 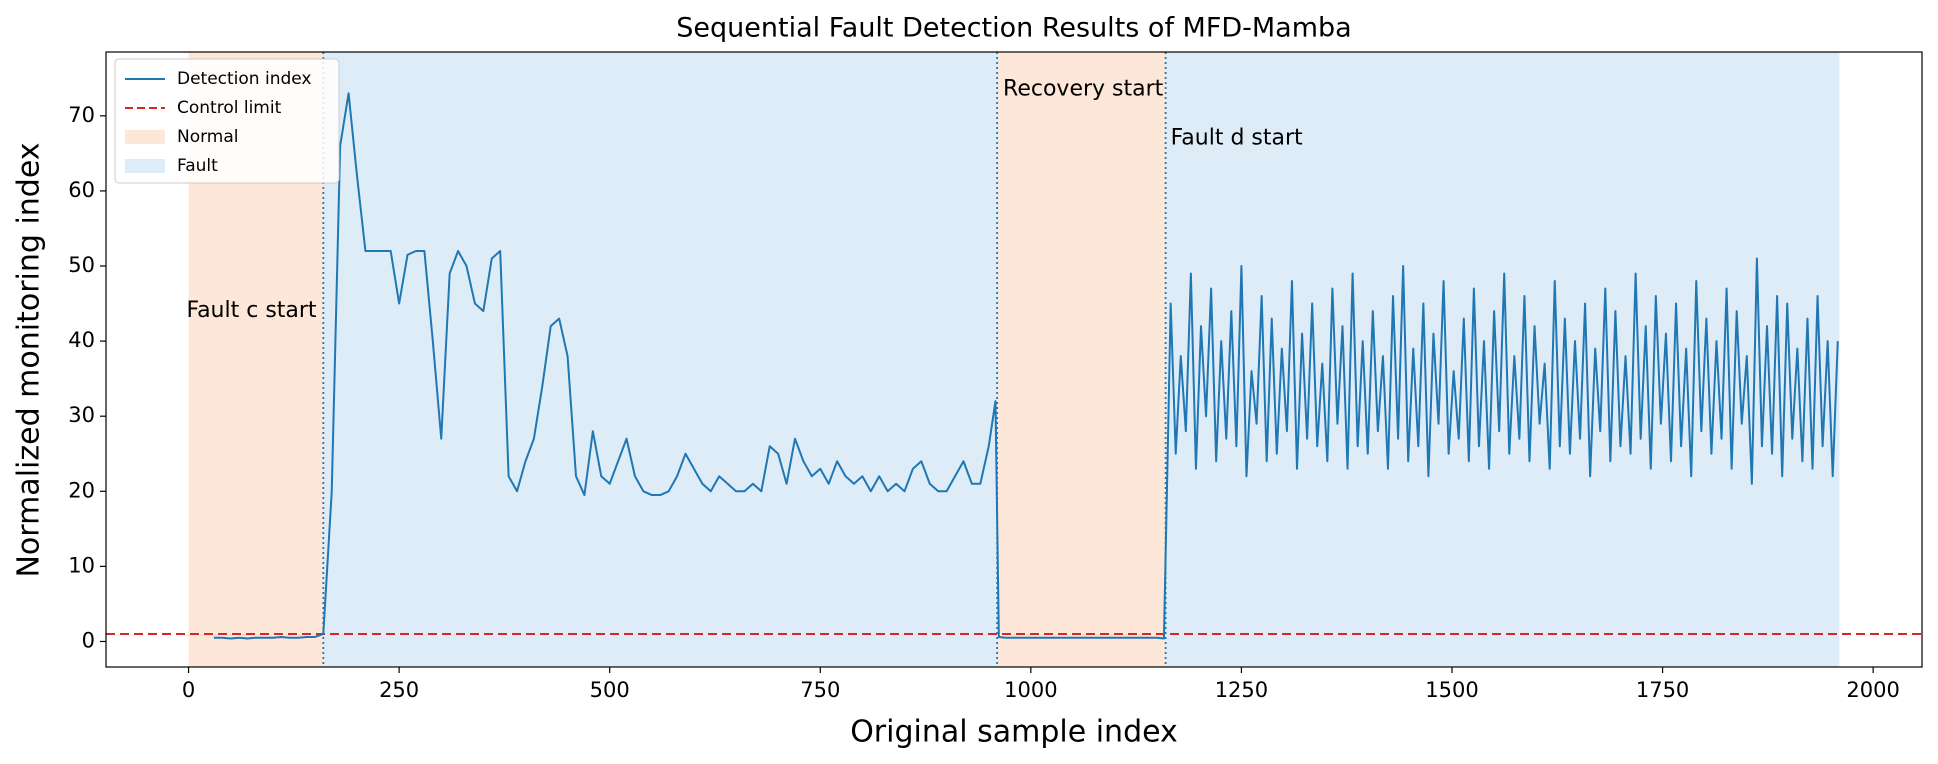 I want to click on x-tick-label: 0, so click(x=188, y=690).